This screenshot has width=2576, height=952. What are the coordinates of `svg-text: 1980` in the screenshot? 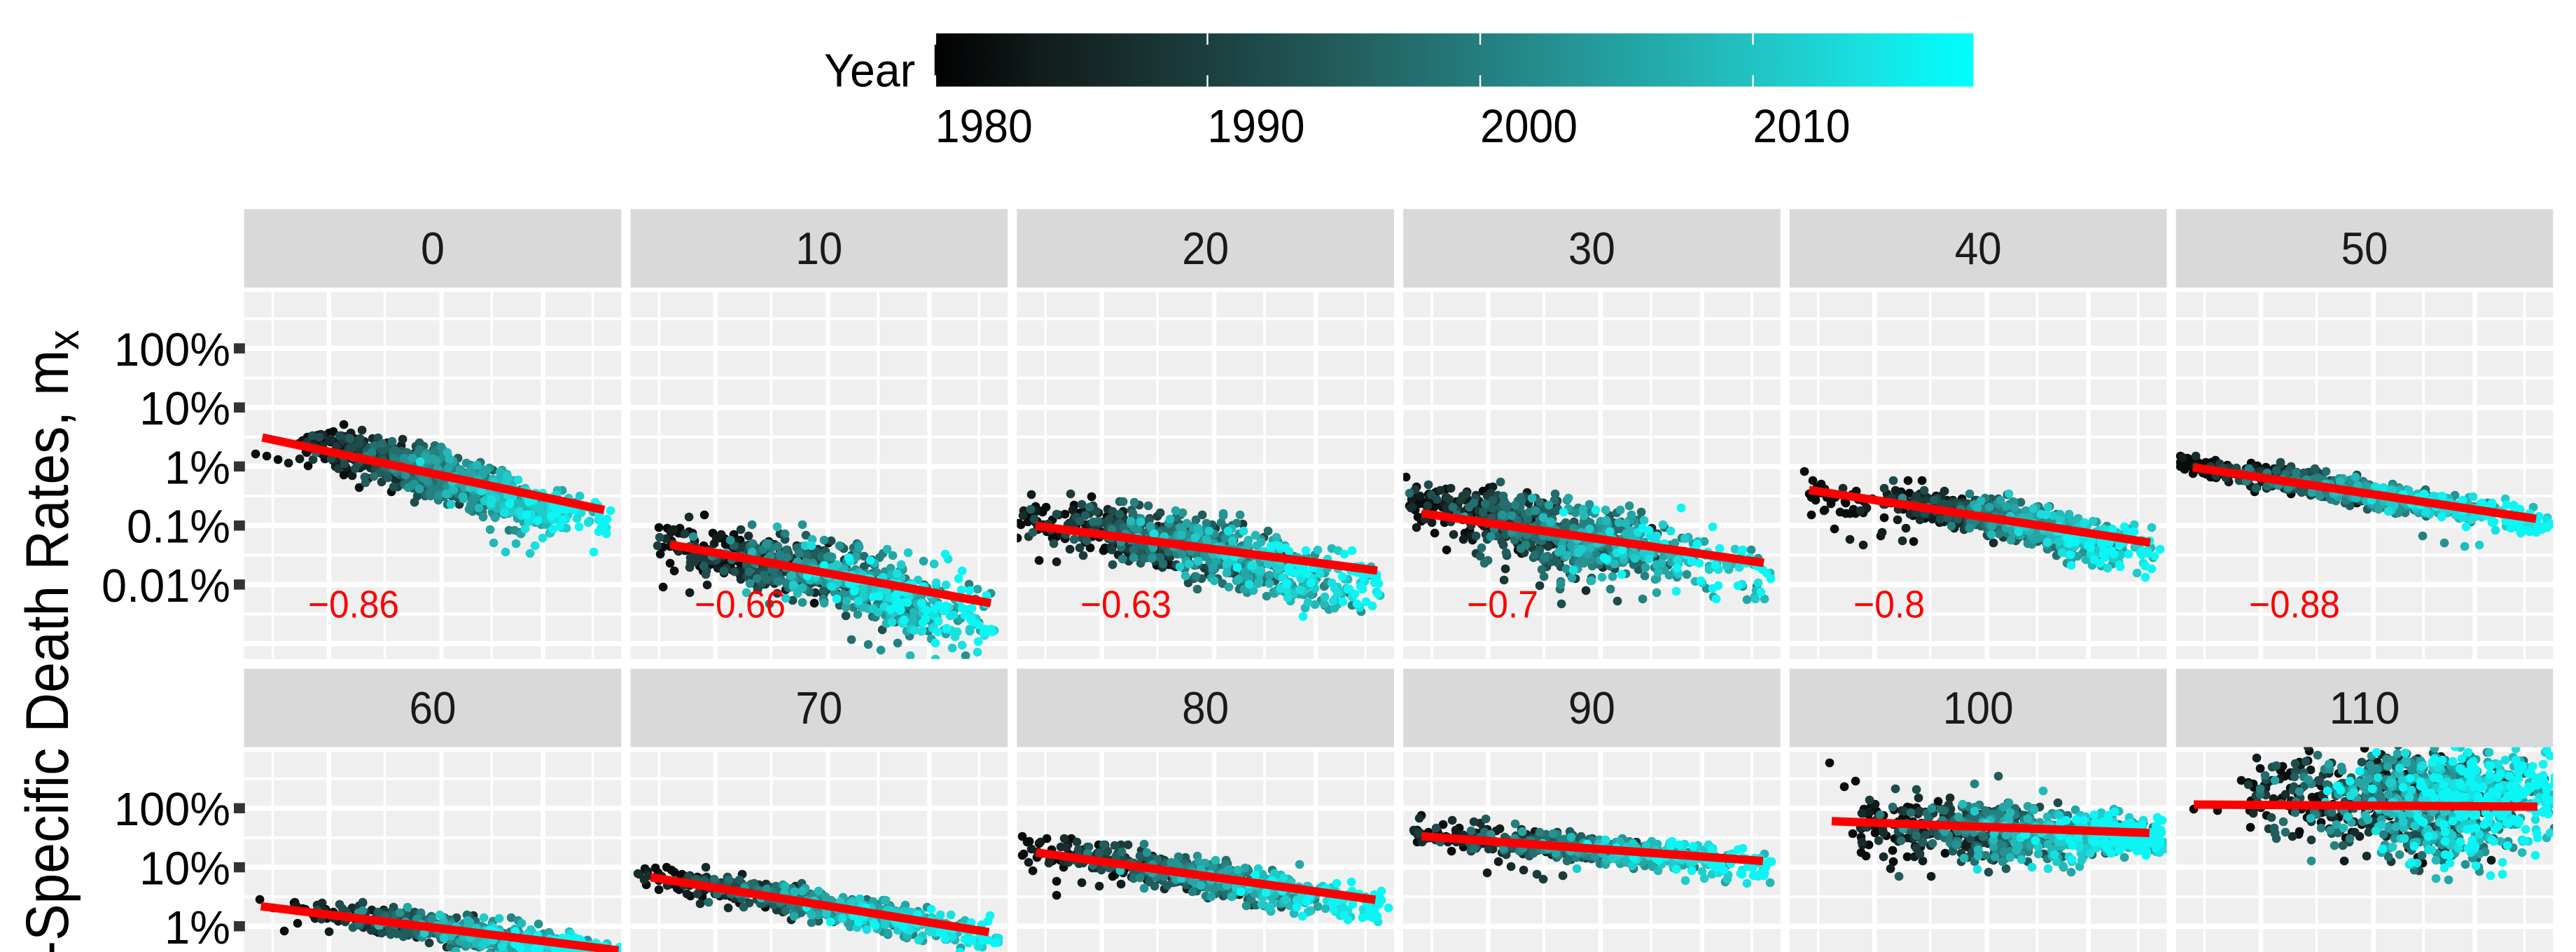 It's located at (984, 126).